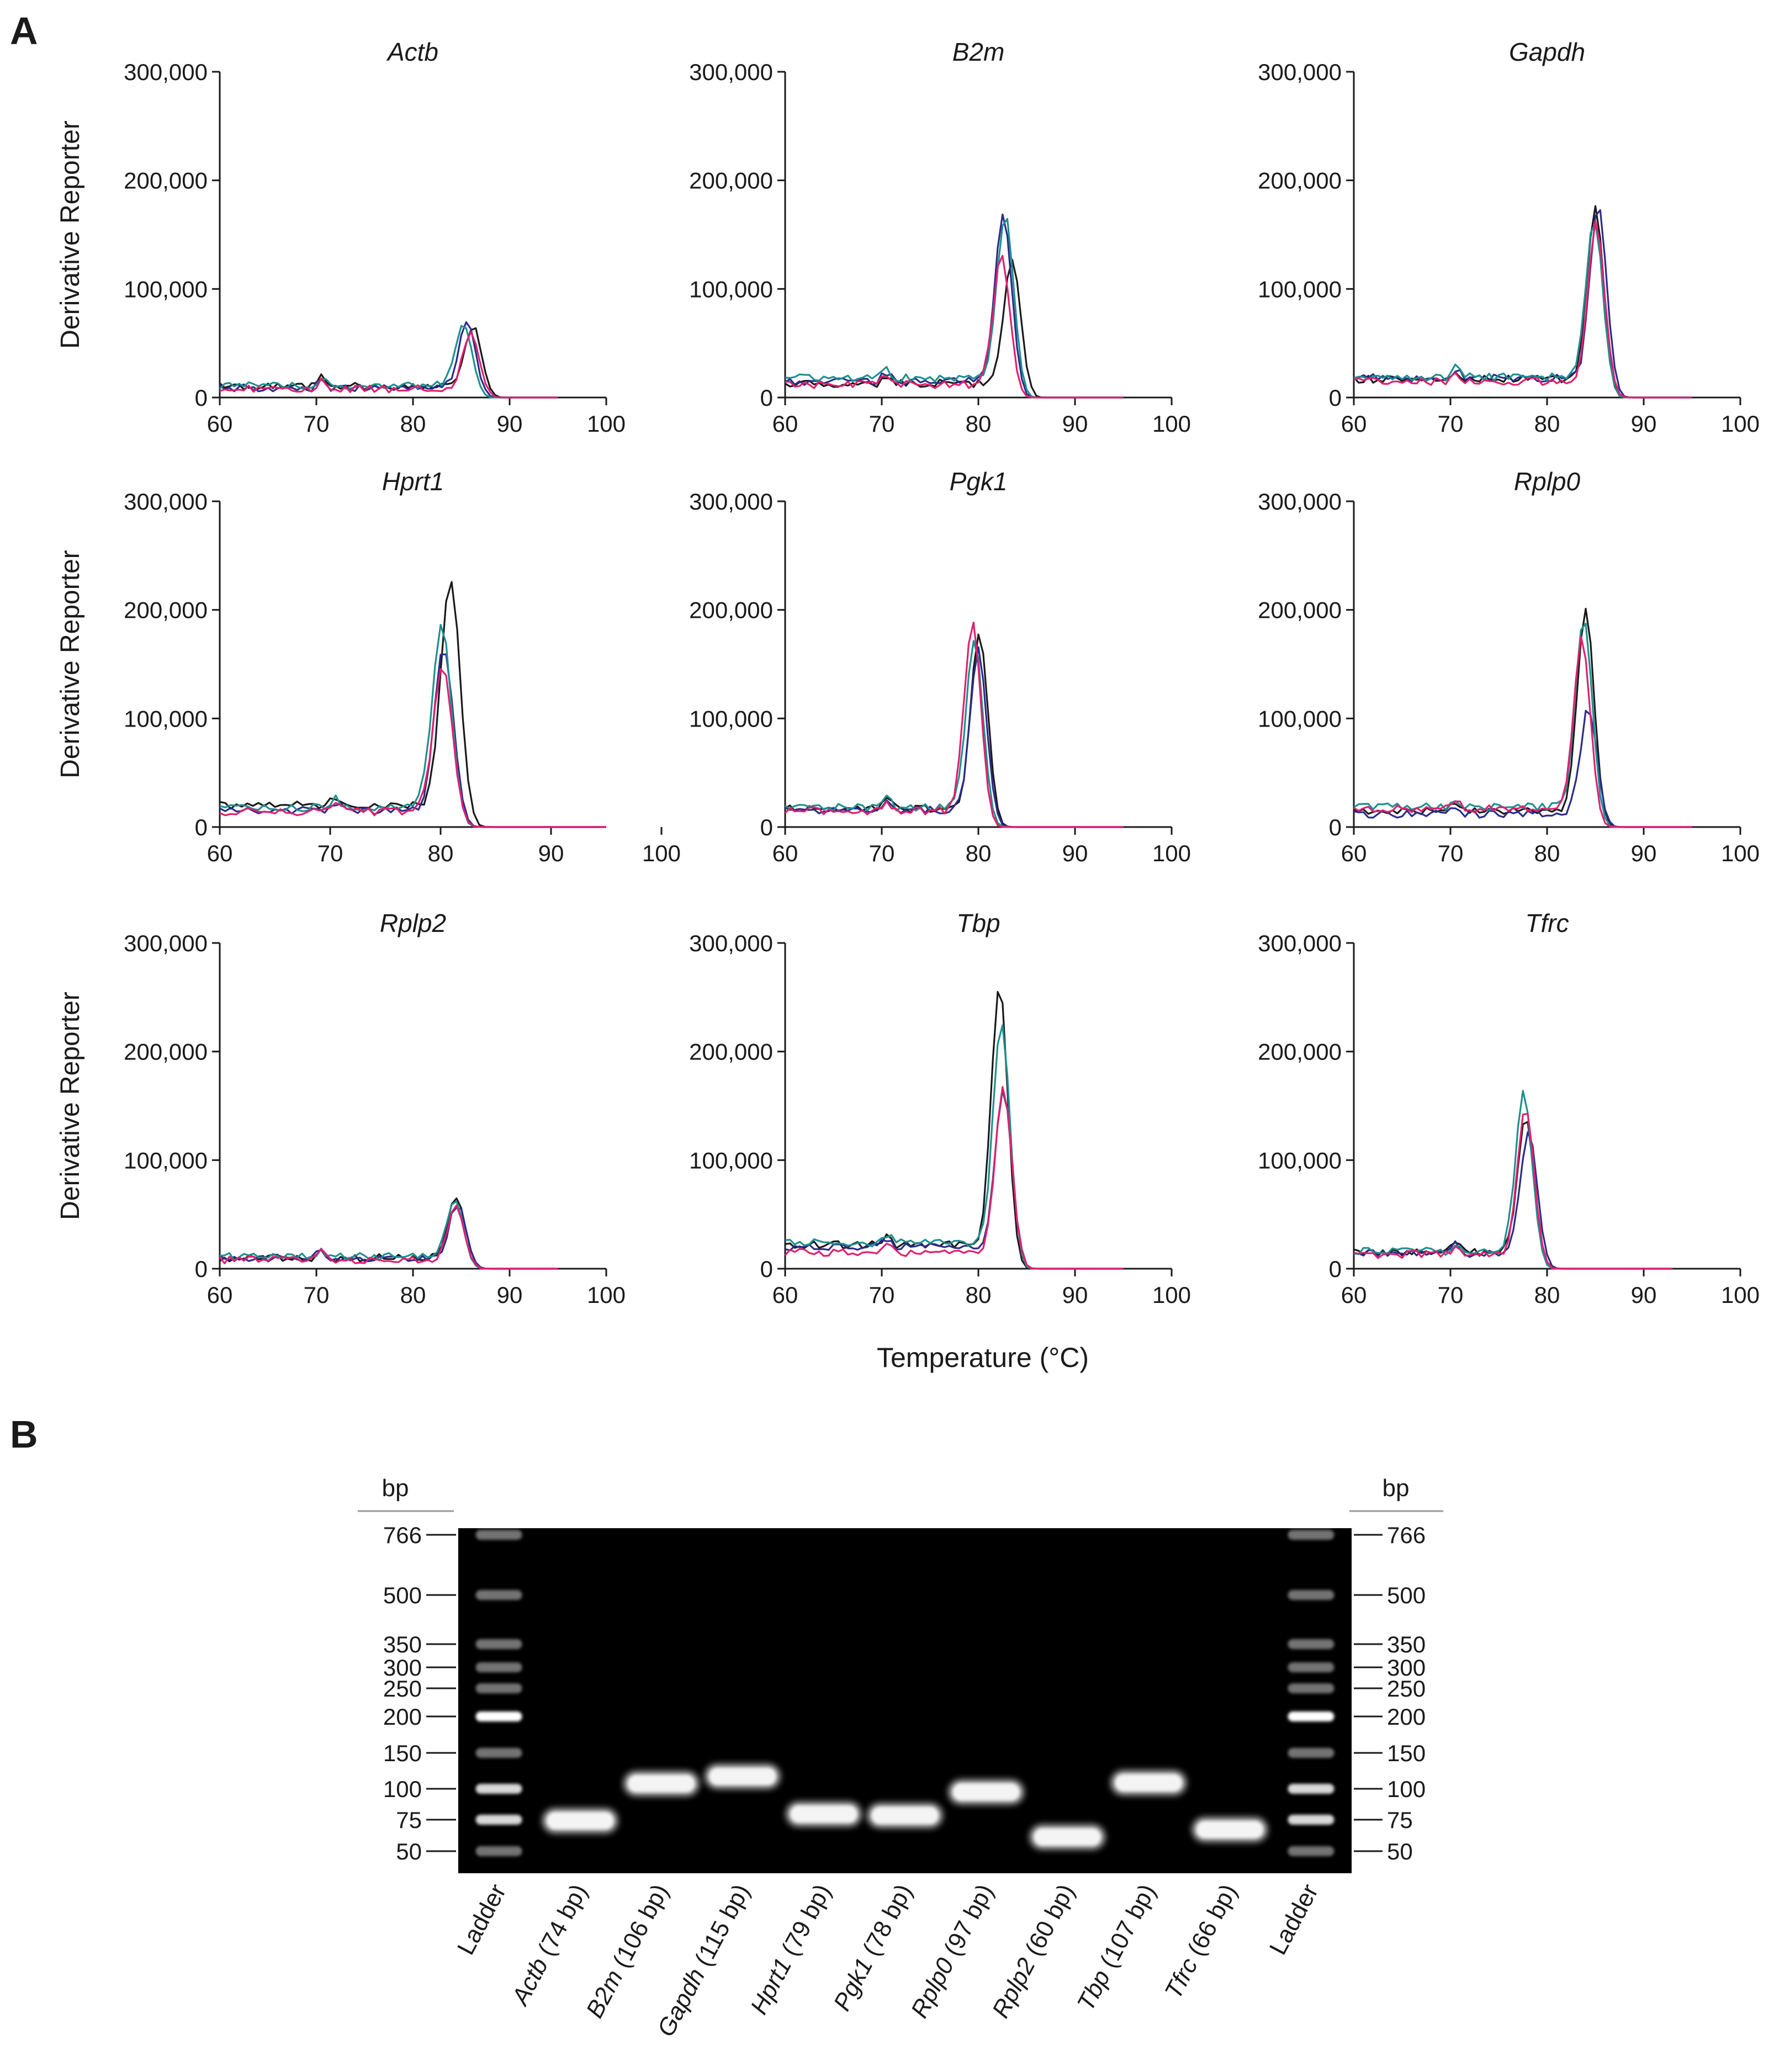  Describe the element at coordinates (1547, 52) in the screenshot. I see `chart-title: Gapdh` at that location.